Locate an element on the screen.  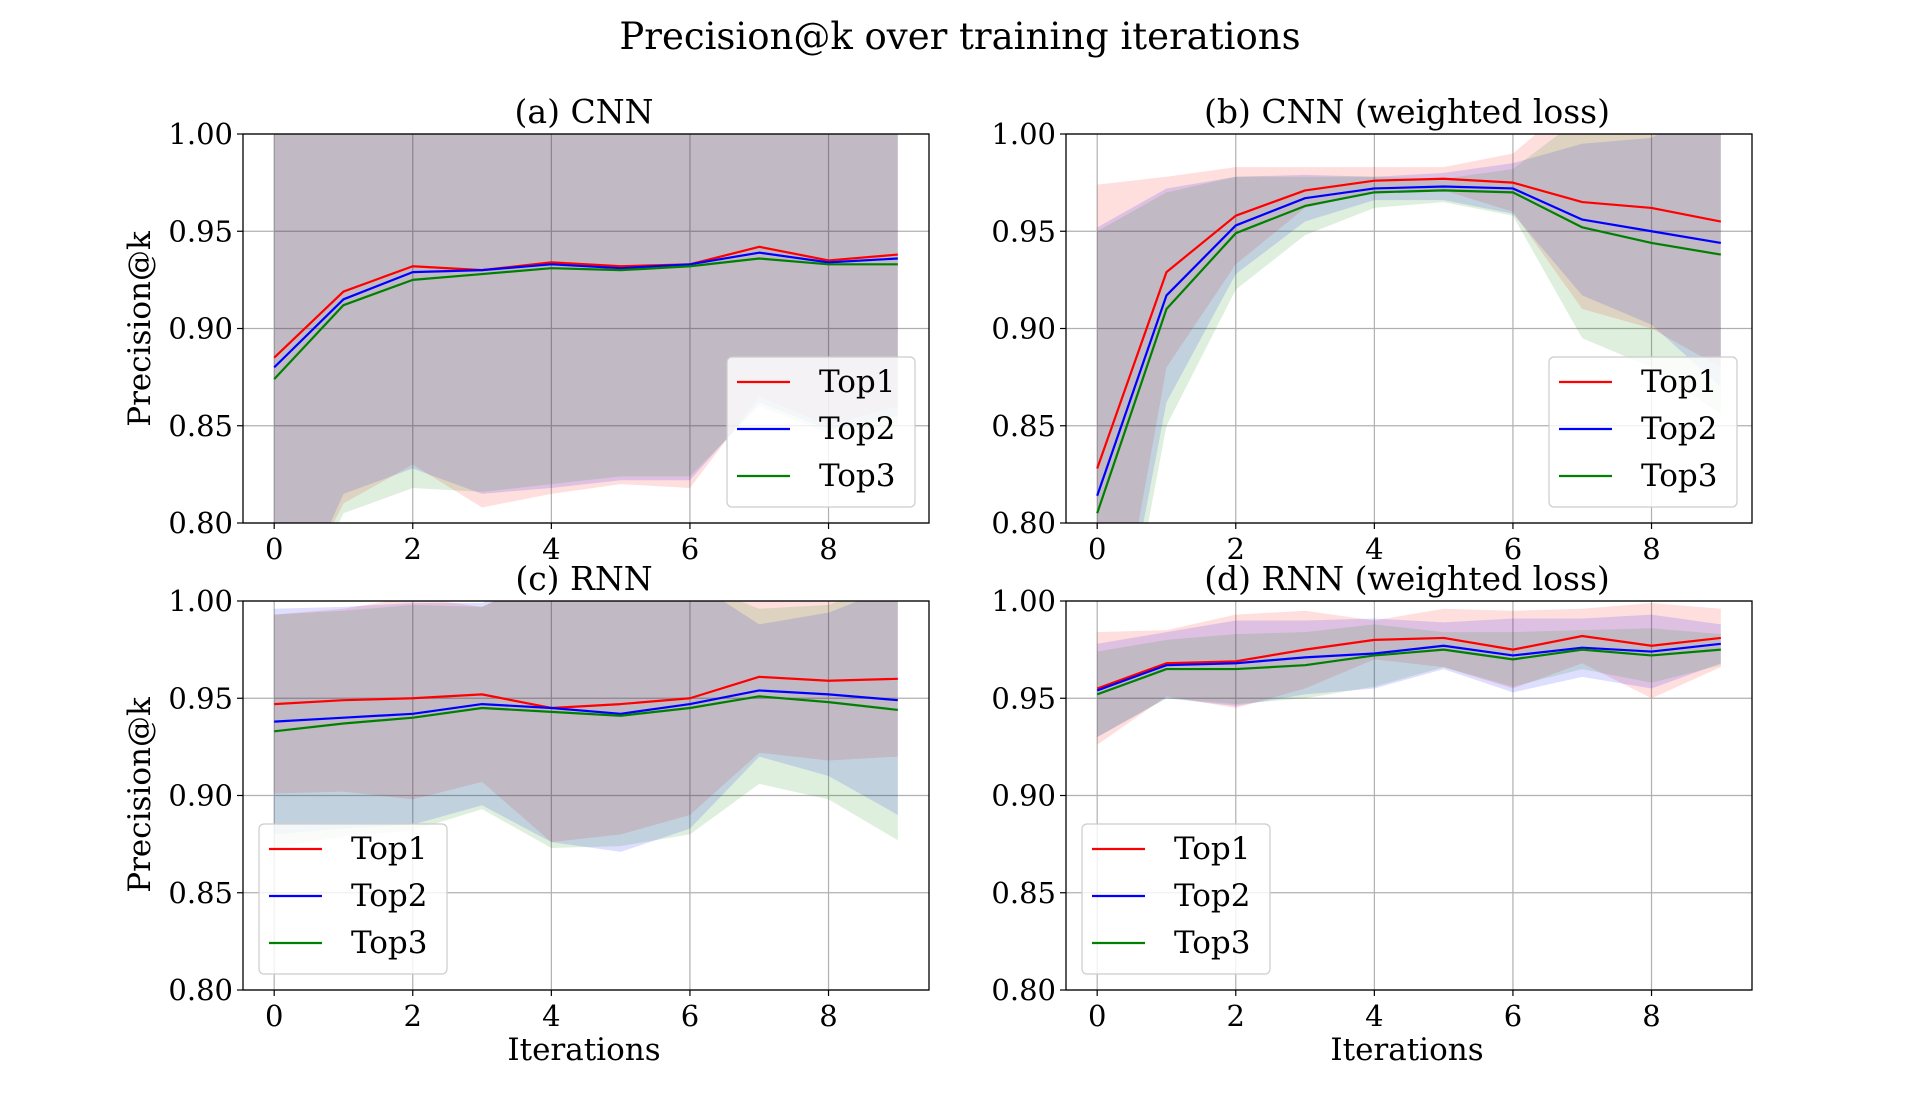
panel-c-xtick-label-1: 2 is located at coordinates (413, 1016).